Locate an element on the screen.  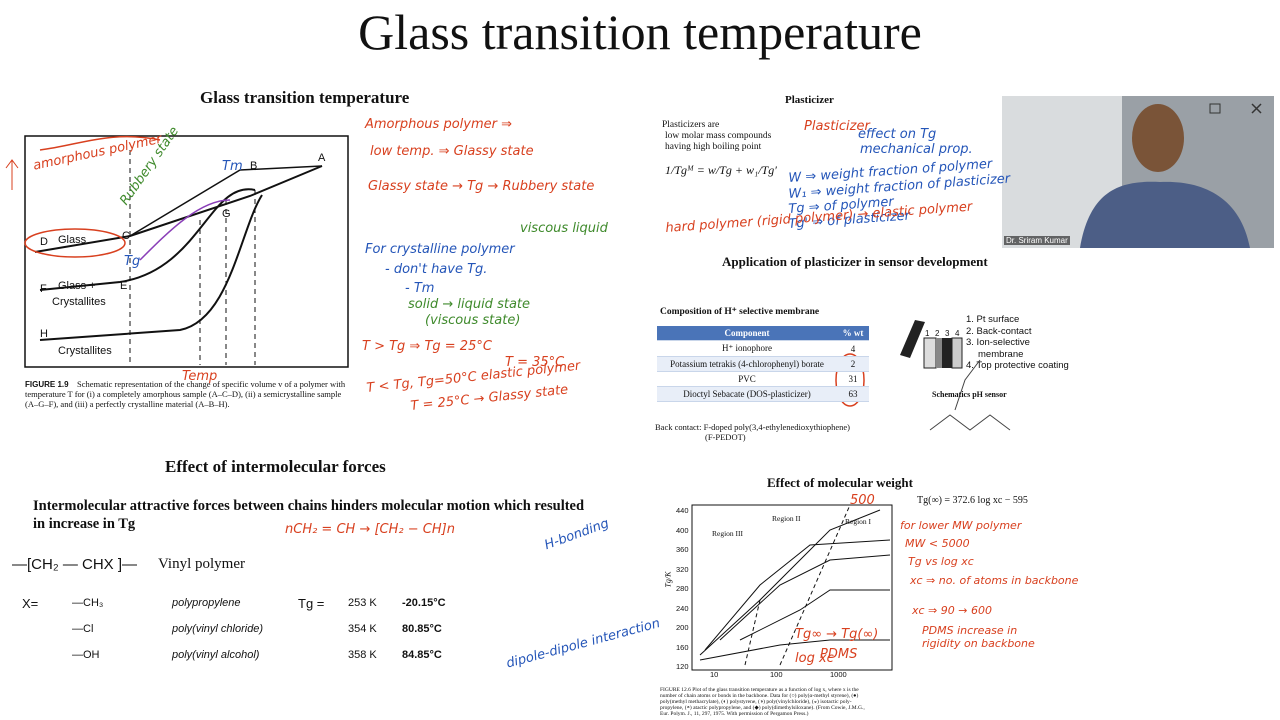
region-label: Region I is located at coordinates (858, 521).